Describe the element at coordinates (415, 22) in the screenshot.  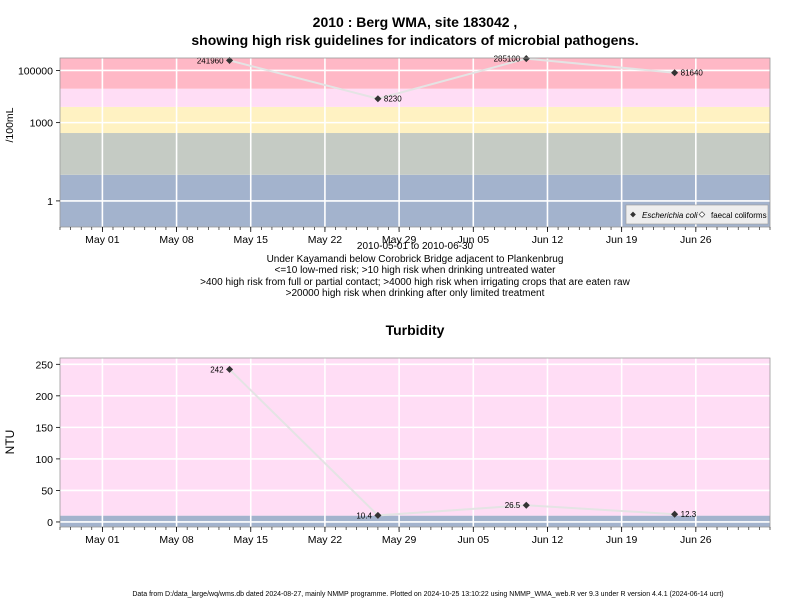
I see `figure-title-line1: 2010 : Berg WMA, site 183042 ,` at that location.